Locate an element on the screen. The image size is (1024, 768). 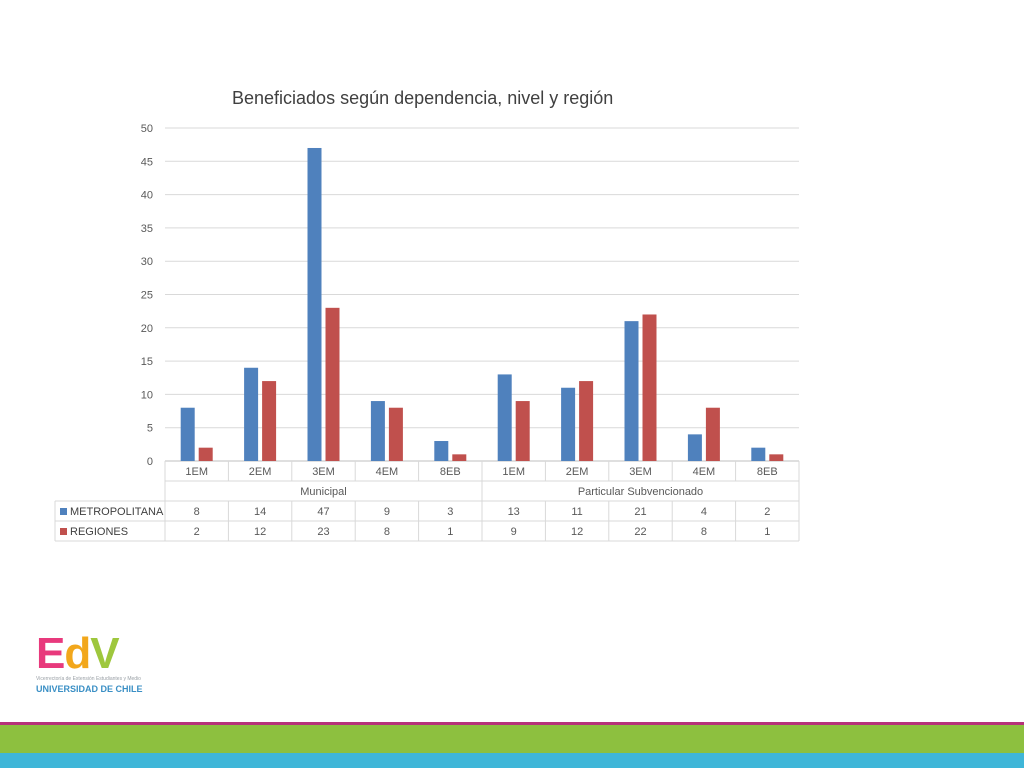
logo-letters: EdV is located at coordinates (78, 653).